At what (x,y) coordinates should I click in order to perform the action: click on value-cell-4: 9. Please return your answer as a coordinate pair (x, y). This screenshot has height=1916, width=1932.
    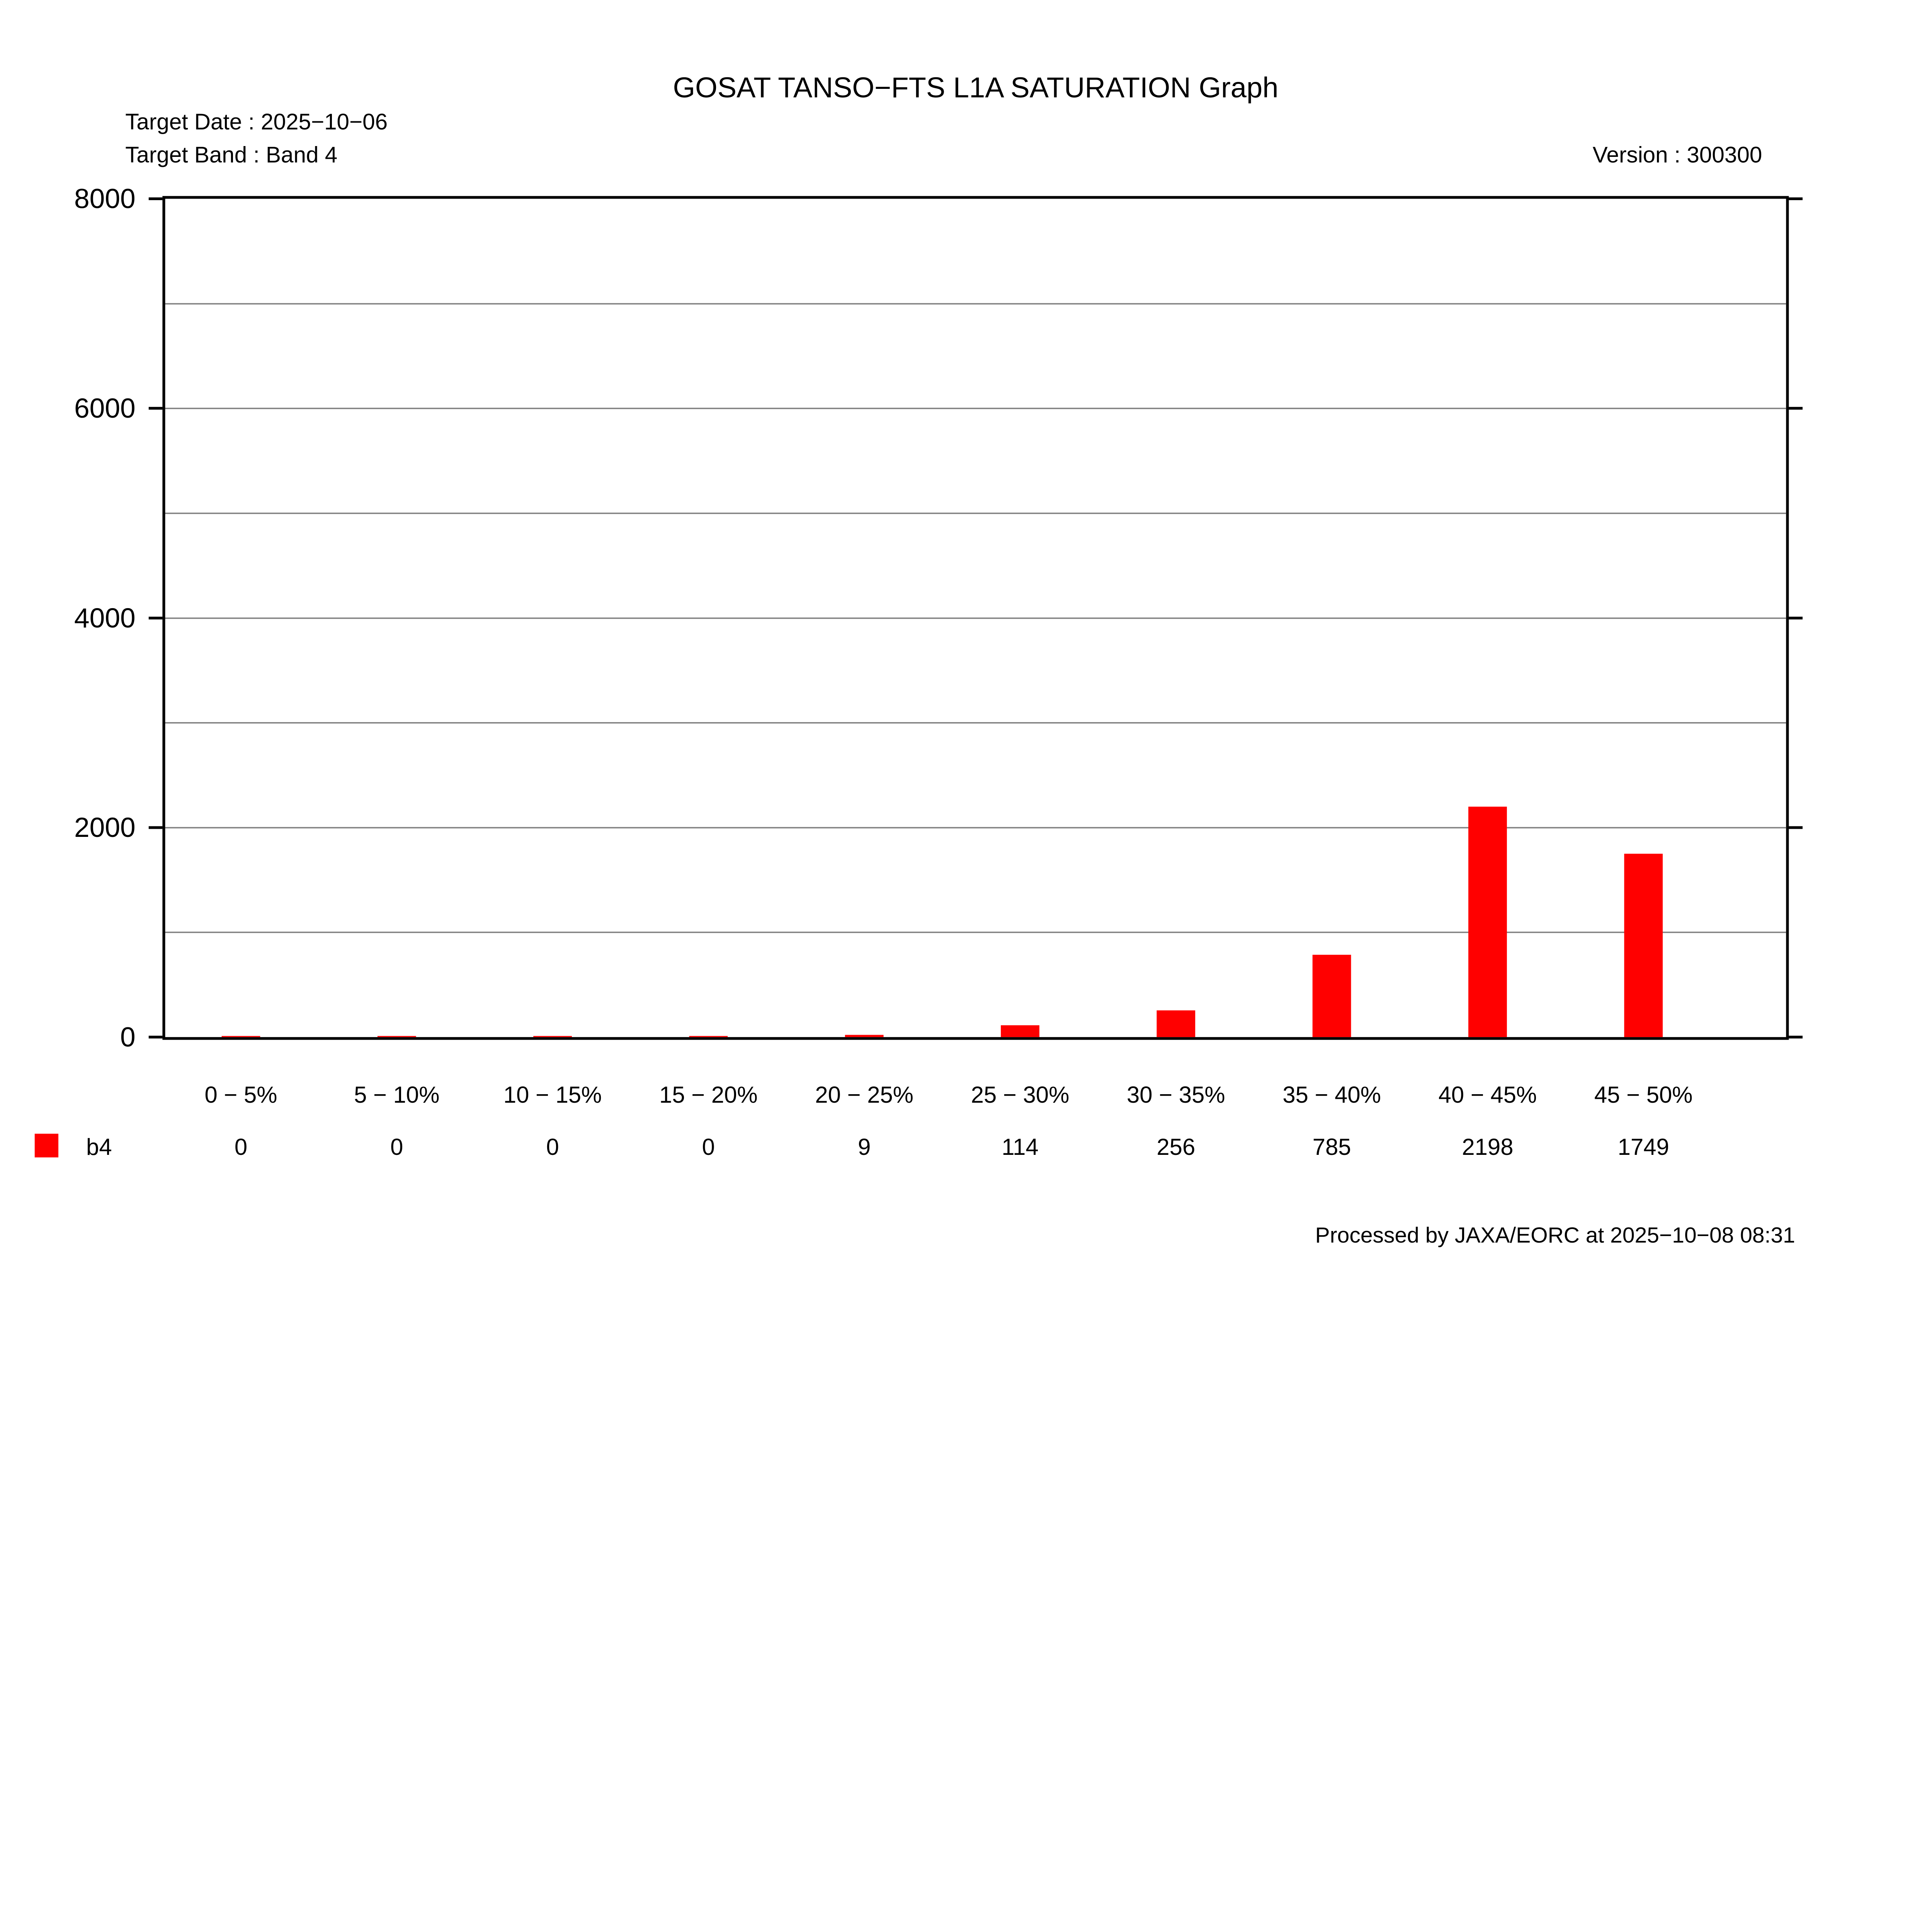
    Looking at the image, I should click on (864, 1147).